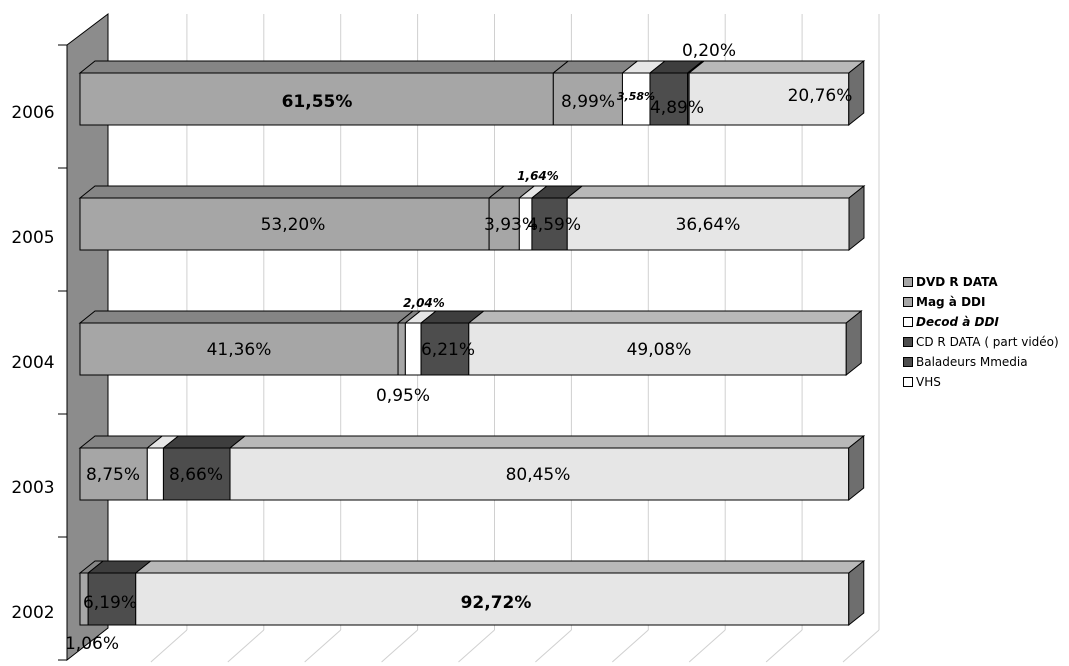  Describe the element at coordinates (424, 303) in the screenshot. I see `data-label: 2,04%` at that location.